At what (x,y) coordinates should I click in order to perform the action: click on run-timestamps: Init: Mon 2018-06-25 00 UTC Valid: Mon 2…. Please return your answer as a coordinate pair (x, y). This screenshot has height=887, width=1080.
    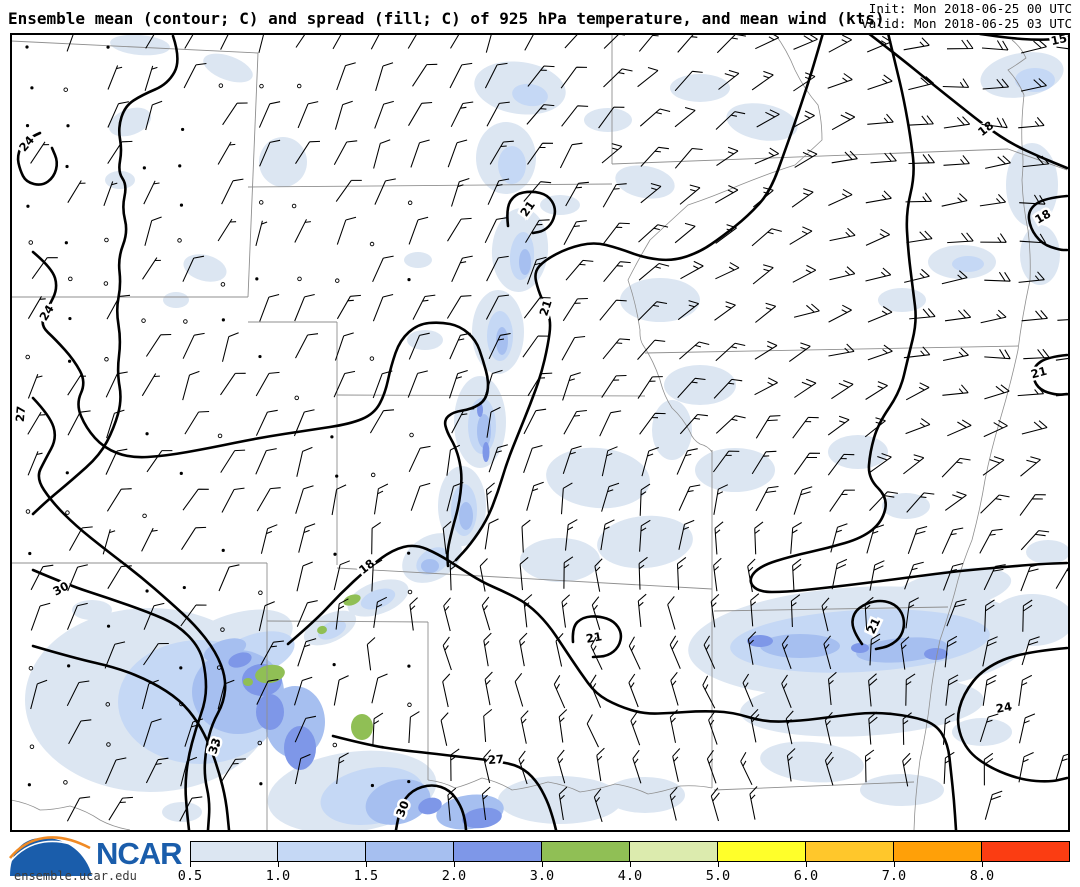
    Looking at the image, I should click on (966, 16).